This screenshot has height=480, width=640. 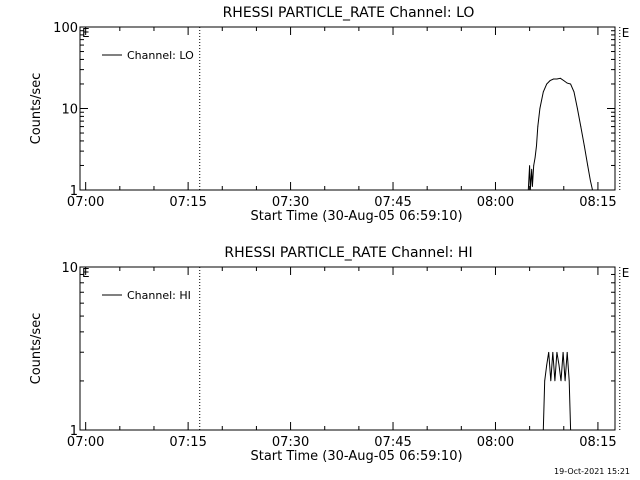 I want to click on chart-2-x-tick-label: 07:45, so click(x=392, y=442).